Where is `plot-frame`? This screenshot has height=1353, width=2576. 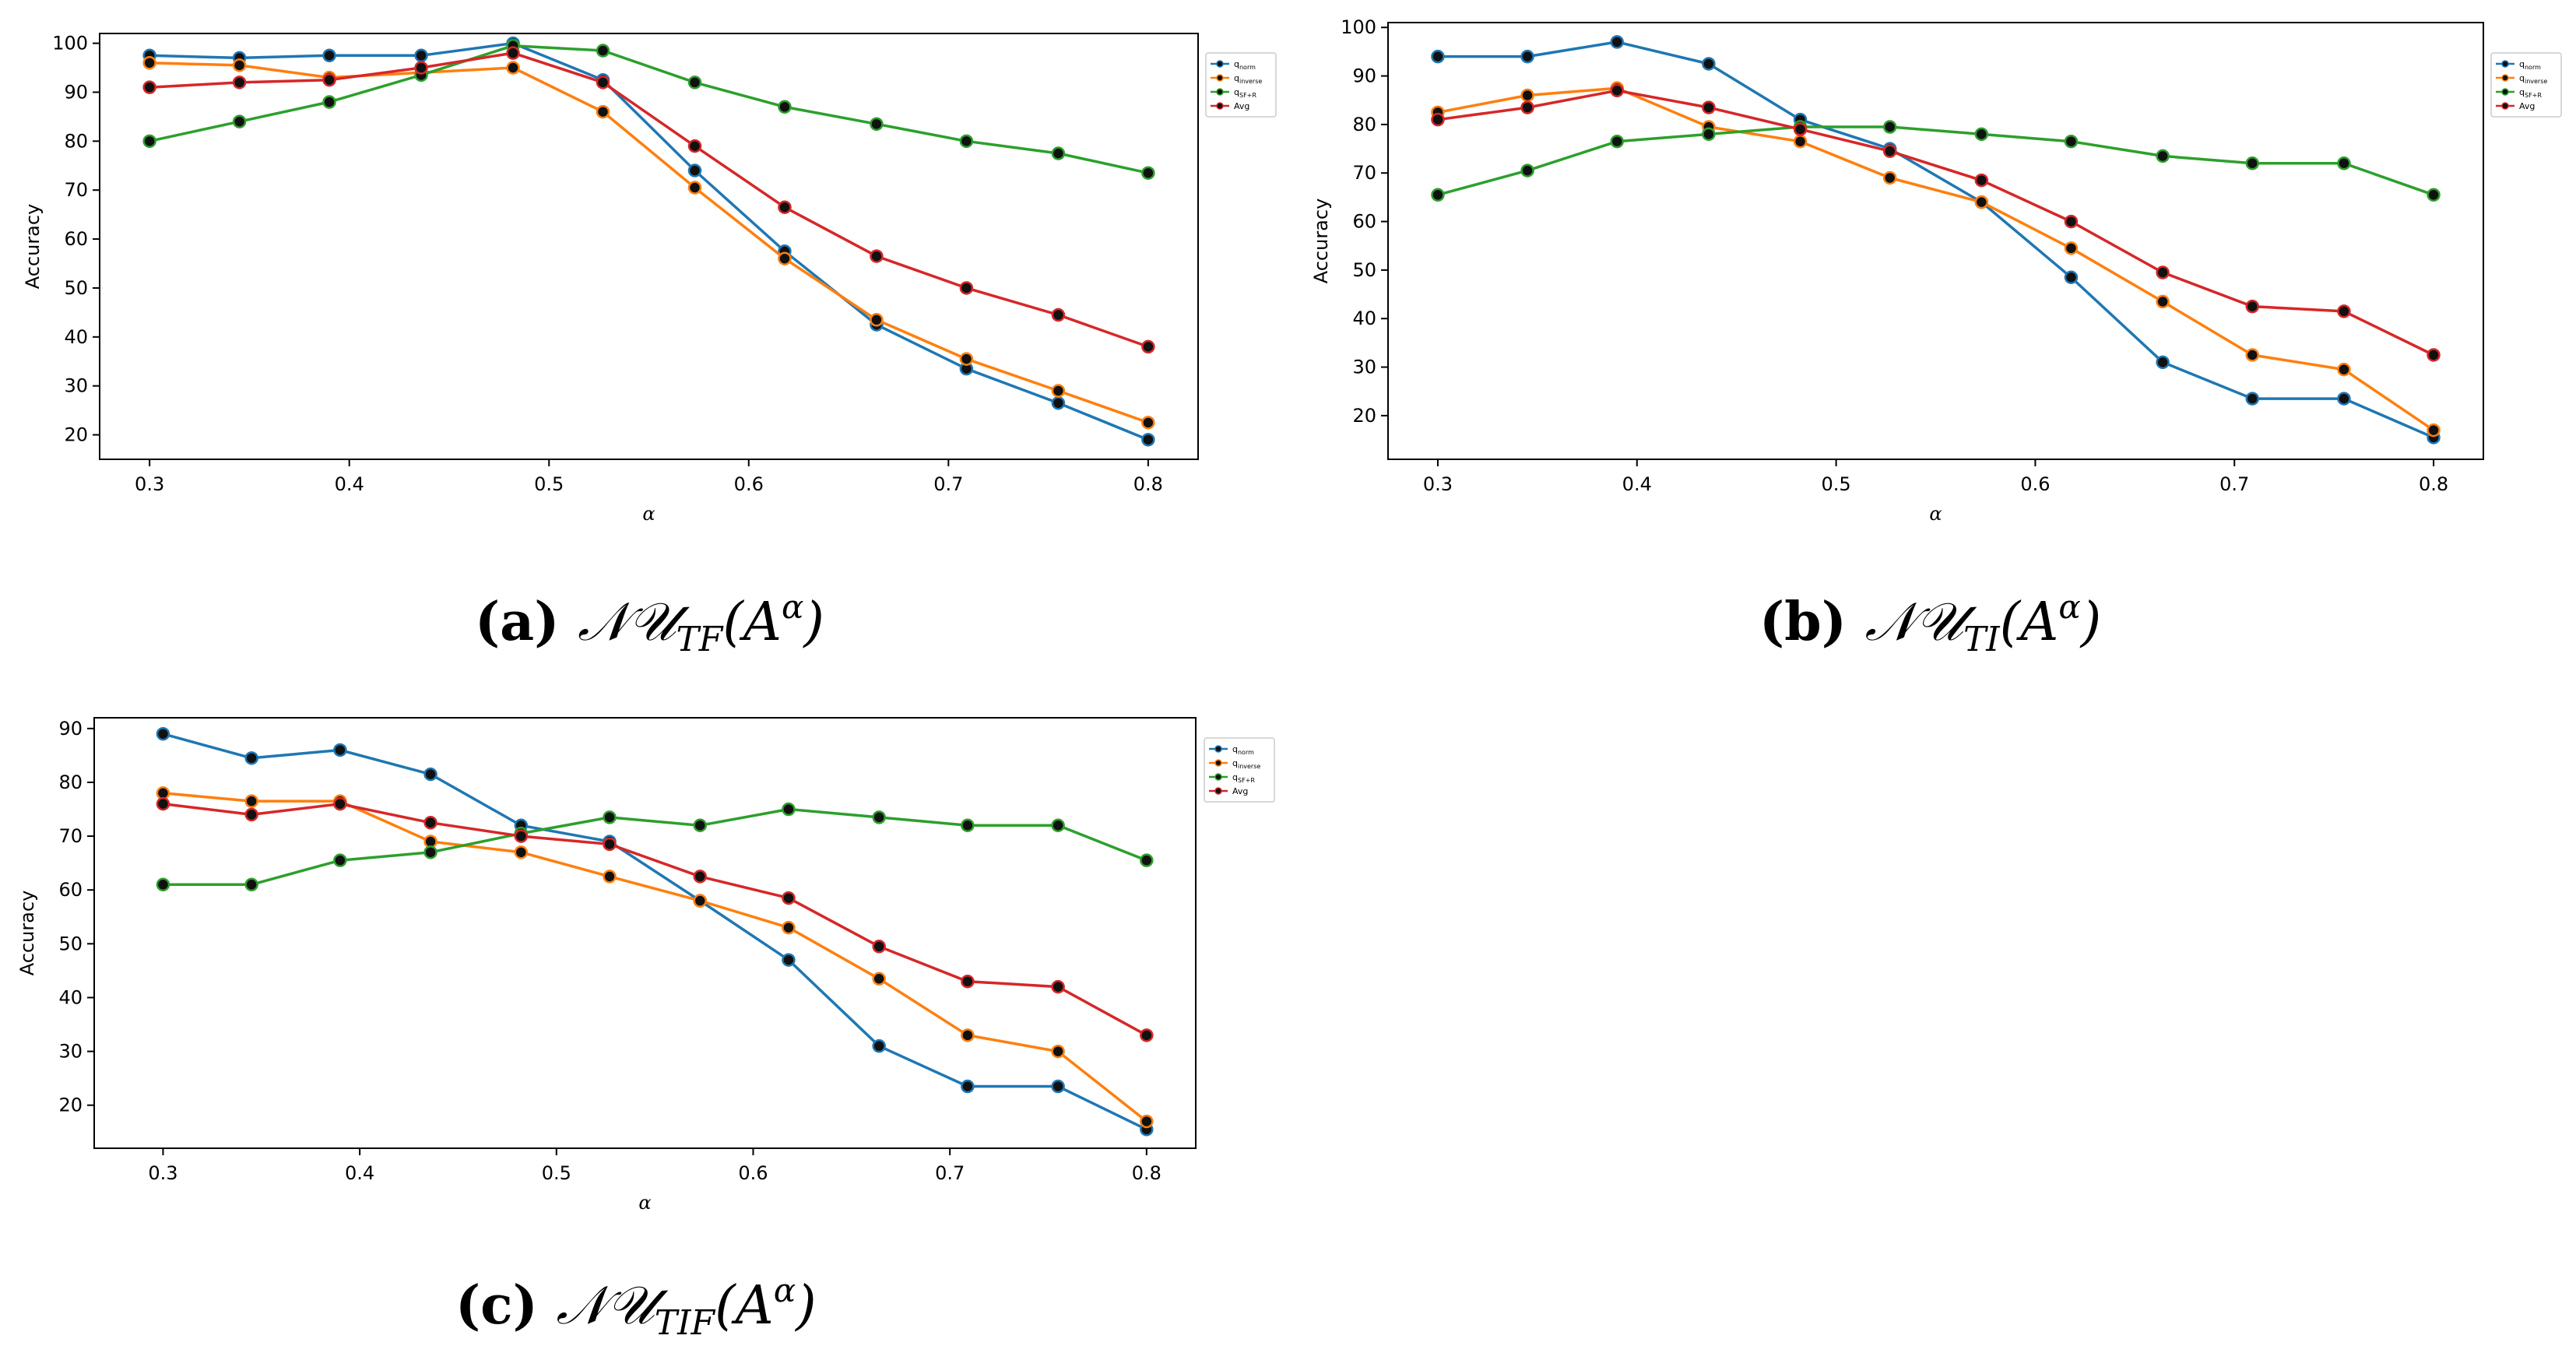
plot-frame is located at coordinates (649, 247).